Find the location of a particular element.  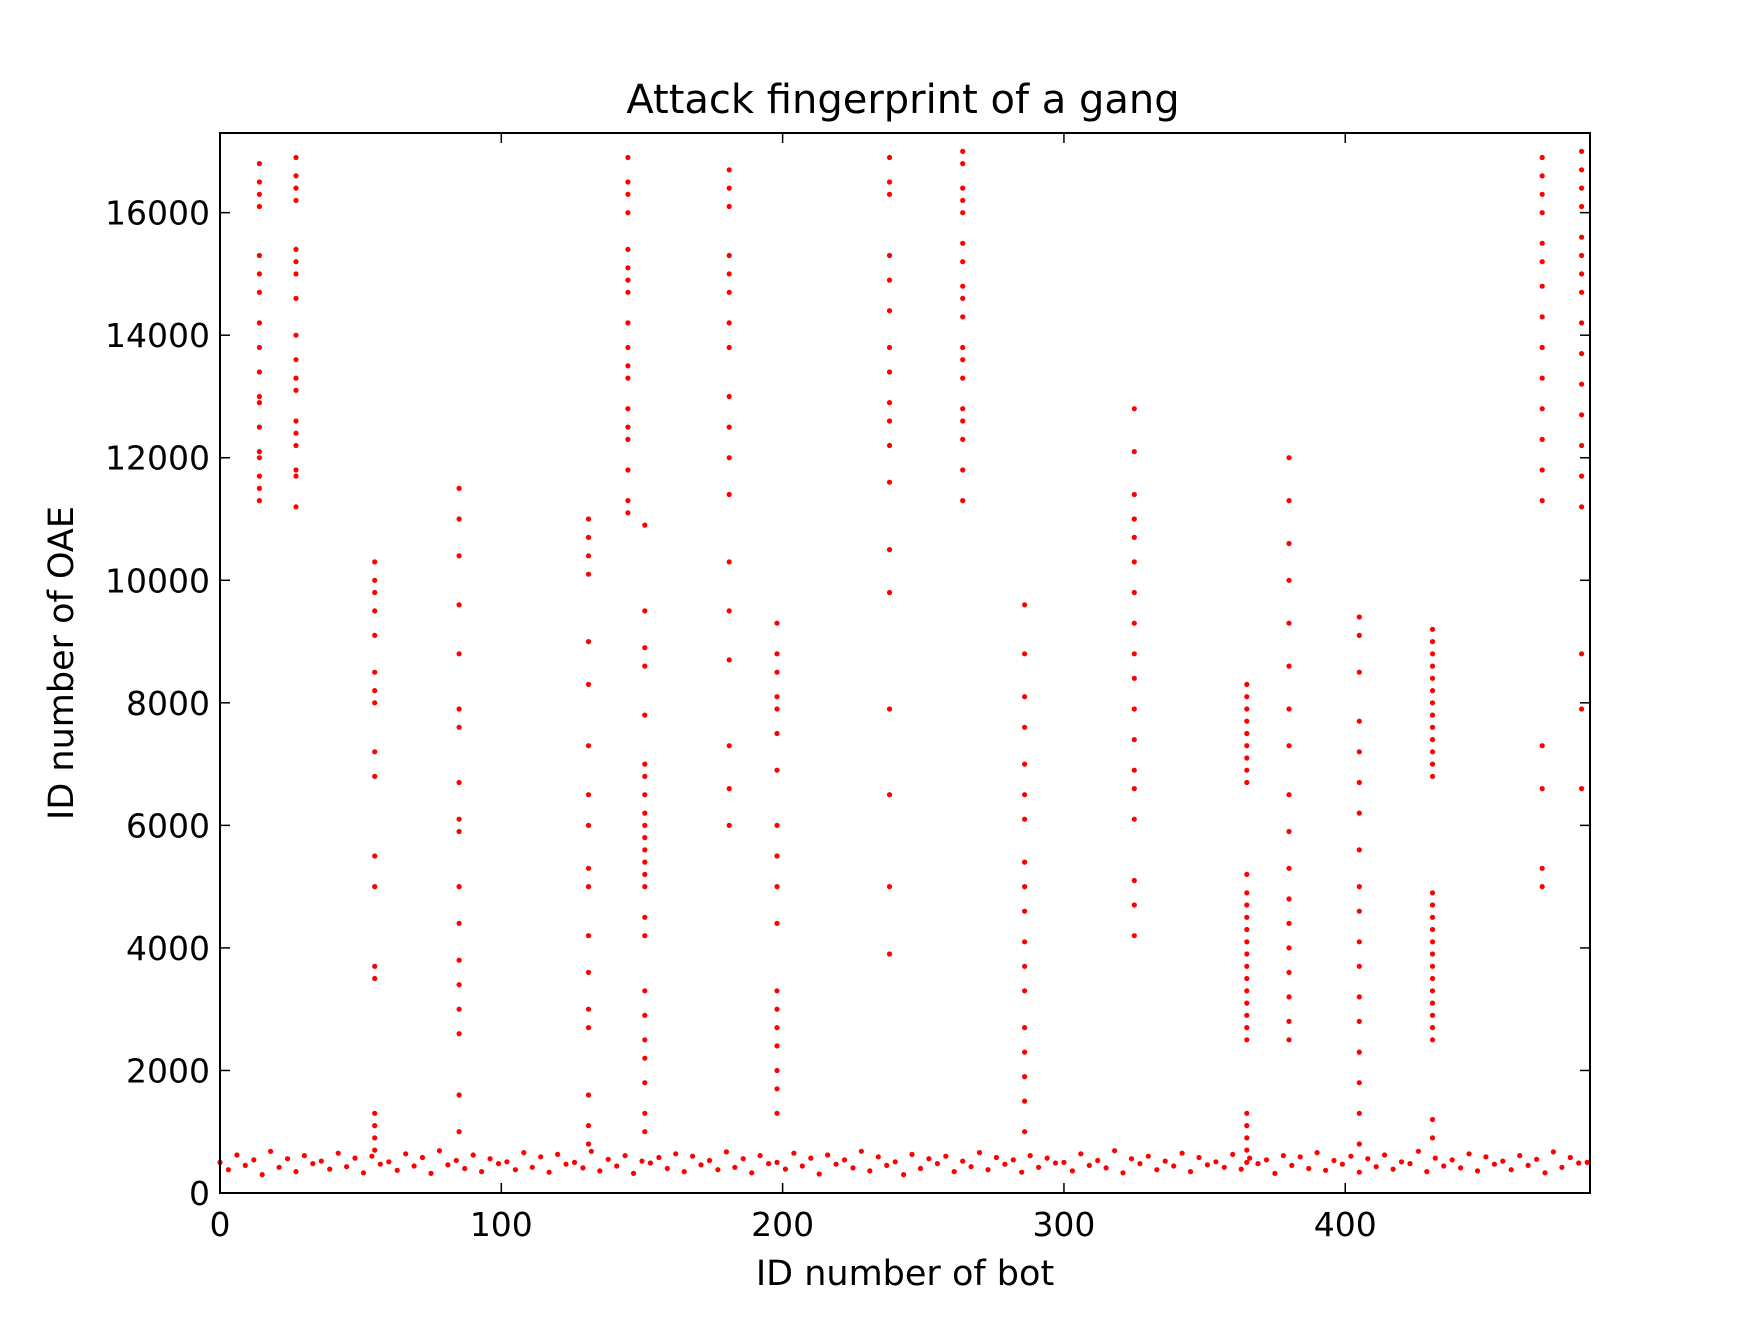

y-tick-label: 12000 is located at coordinates (157, 458).